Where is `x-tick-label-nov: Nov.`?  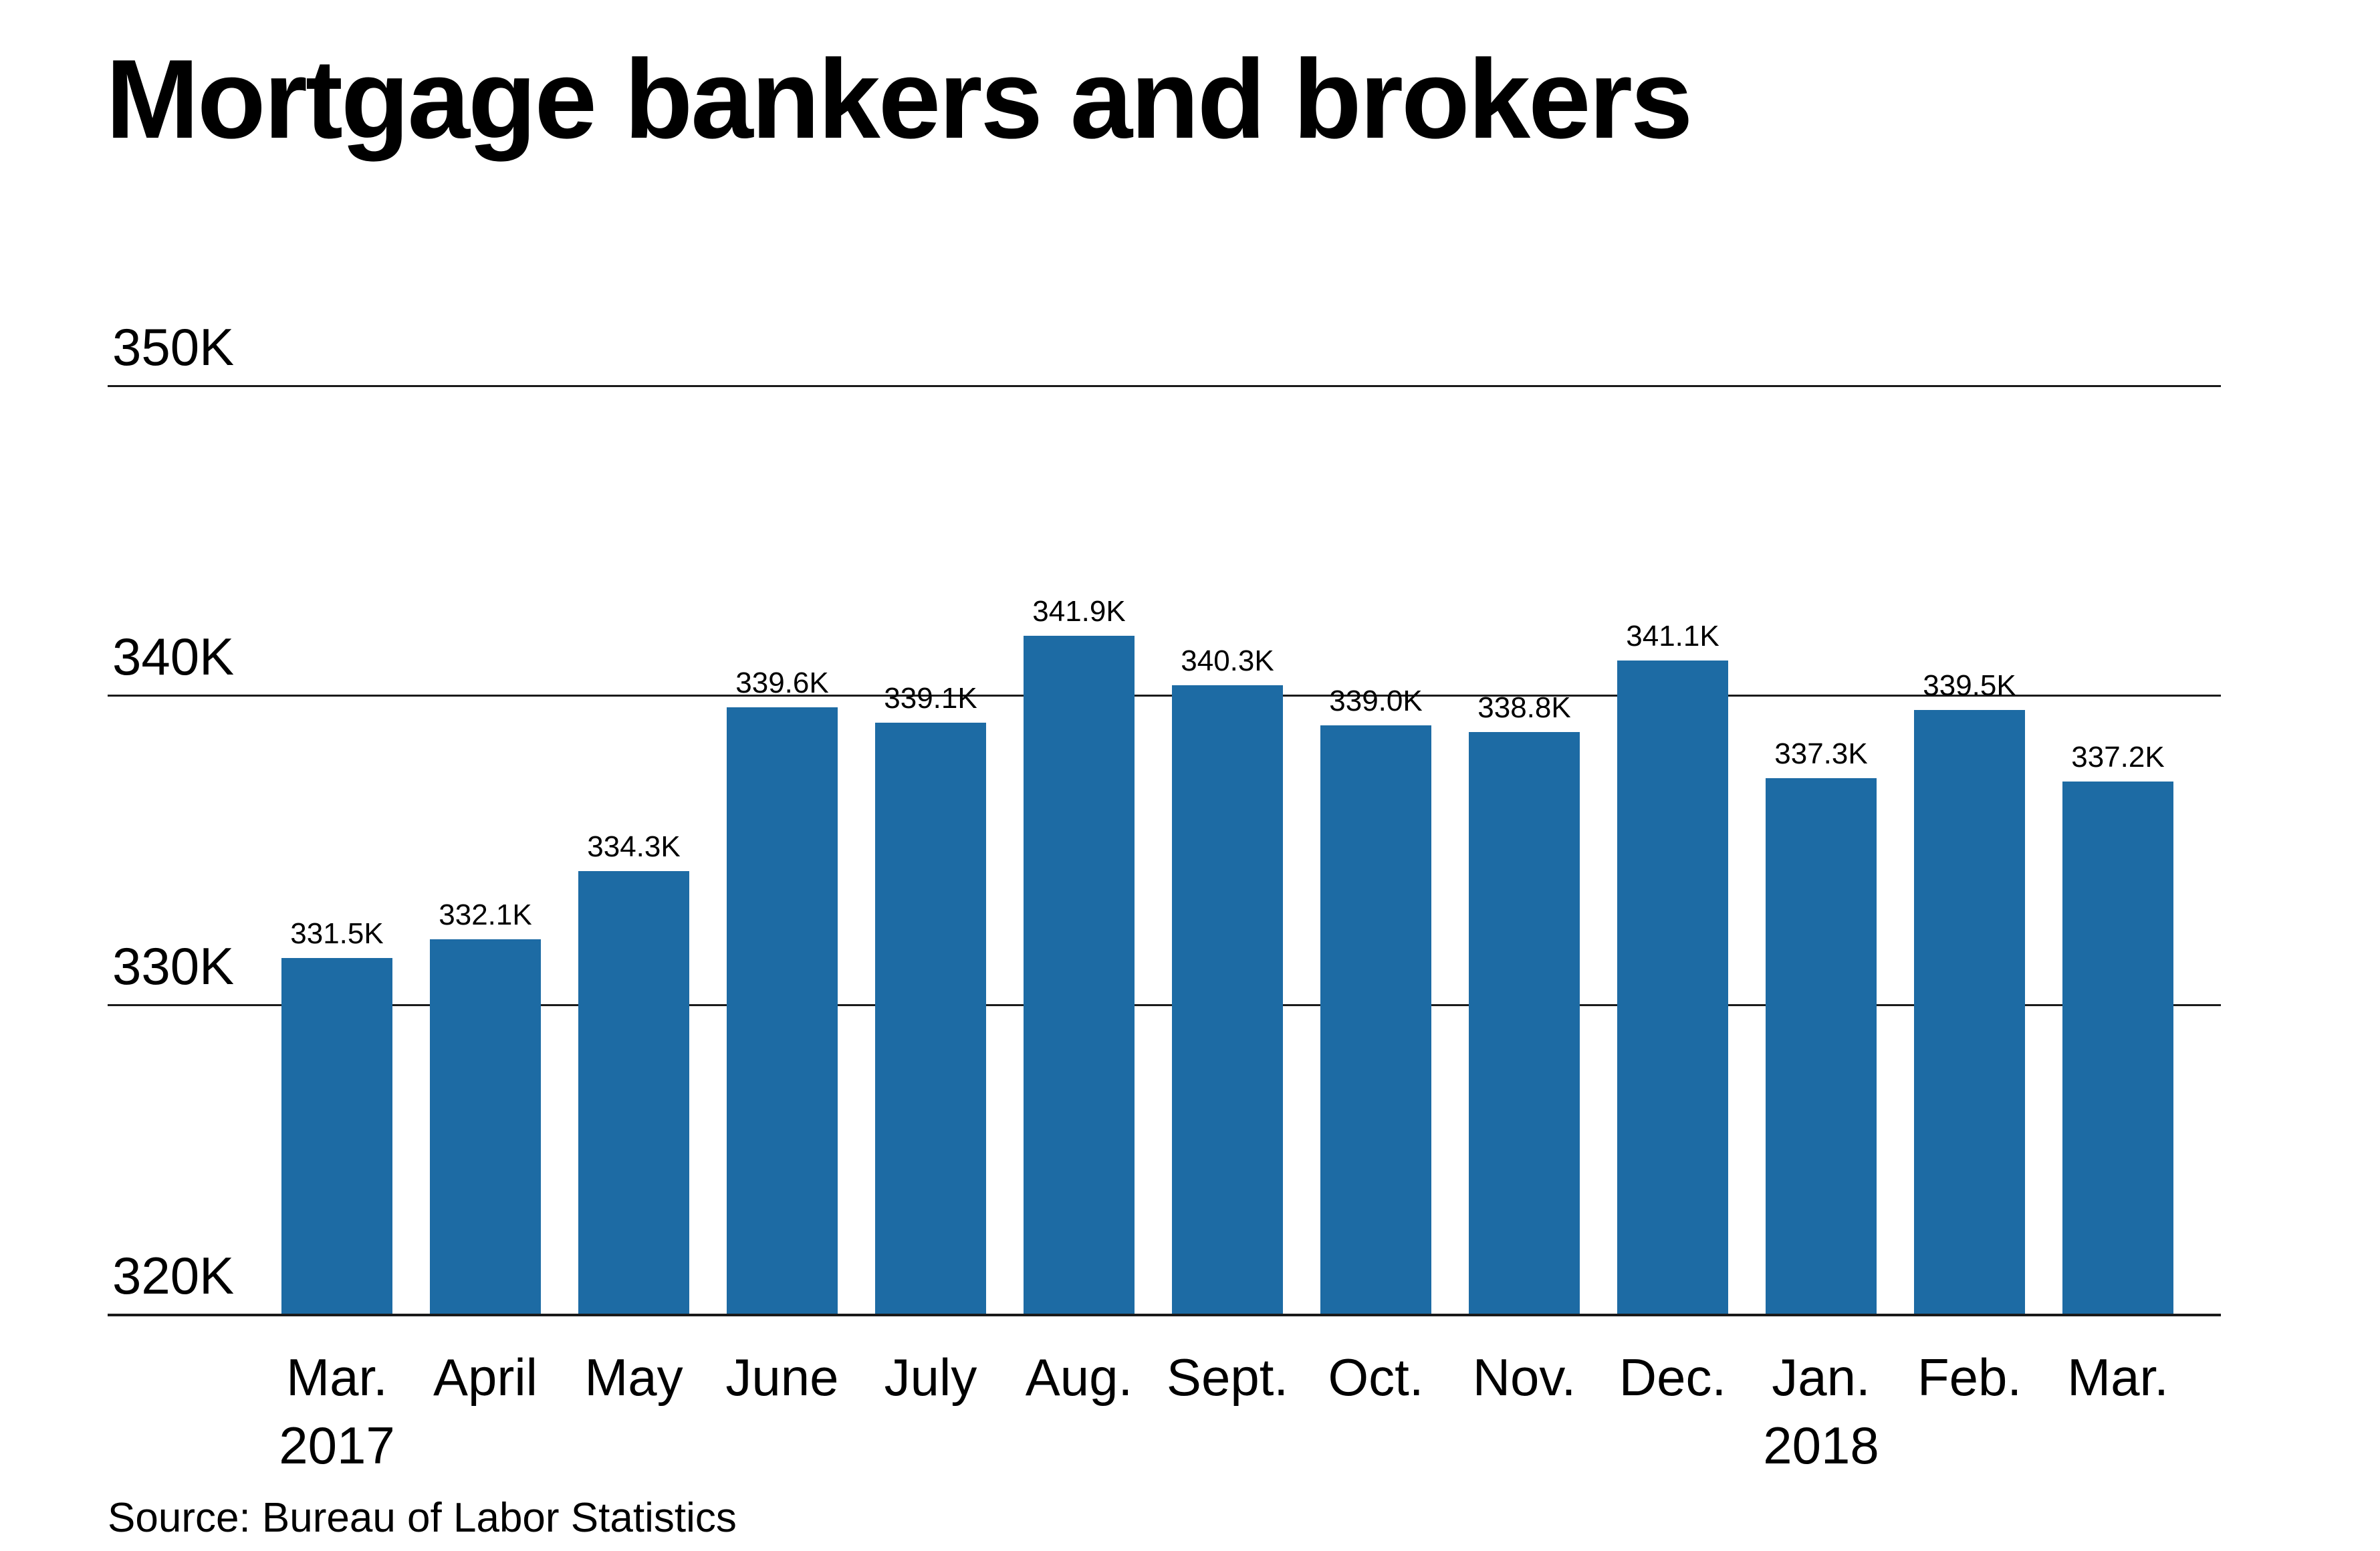 x-tick-label-nov: Nov. is located at coordinates (1524, 1377).